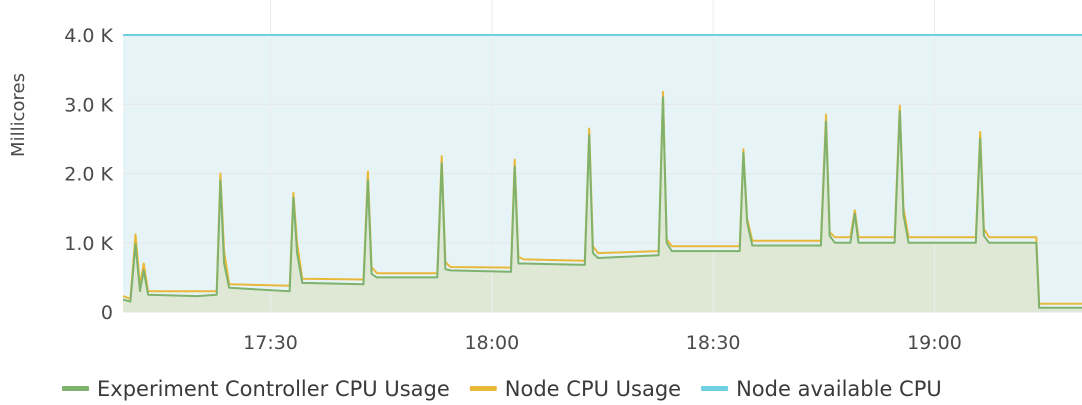 The image size is (1082, 405). What do you see at coordinates (88, 36) in the screenshot?
I see `y-tick-label-4: 4.0 K` at bounding box center [88, 36].